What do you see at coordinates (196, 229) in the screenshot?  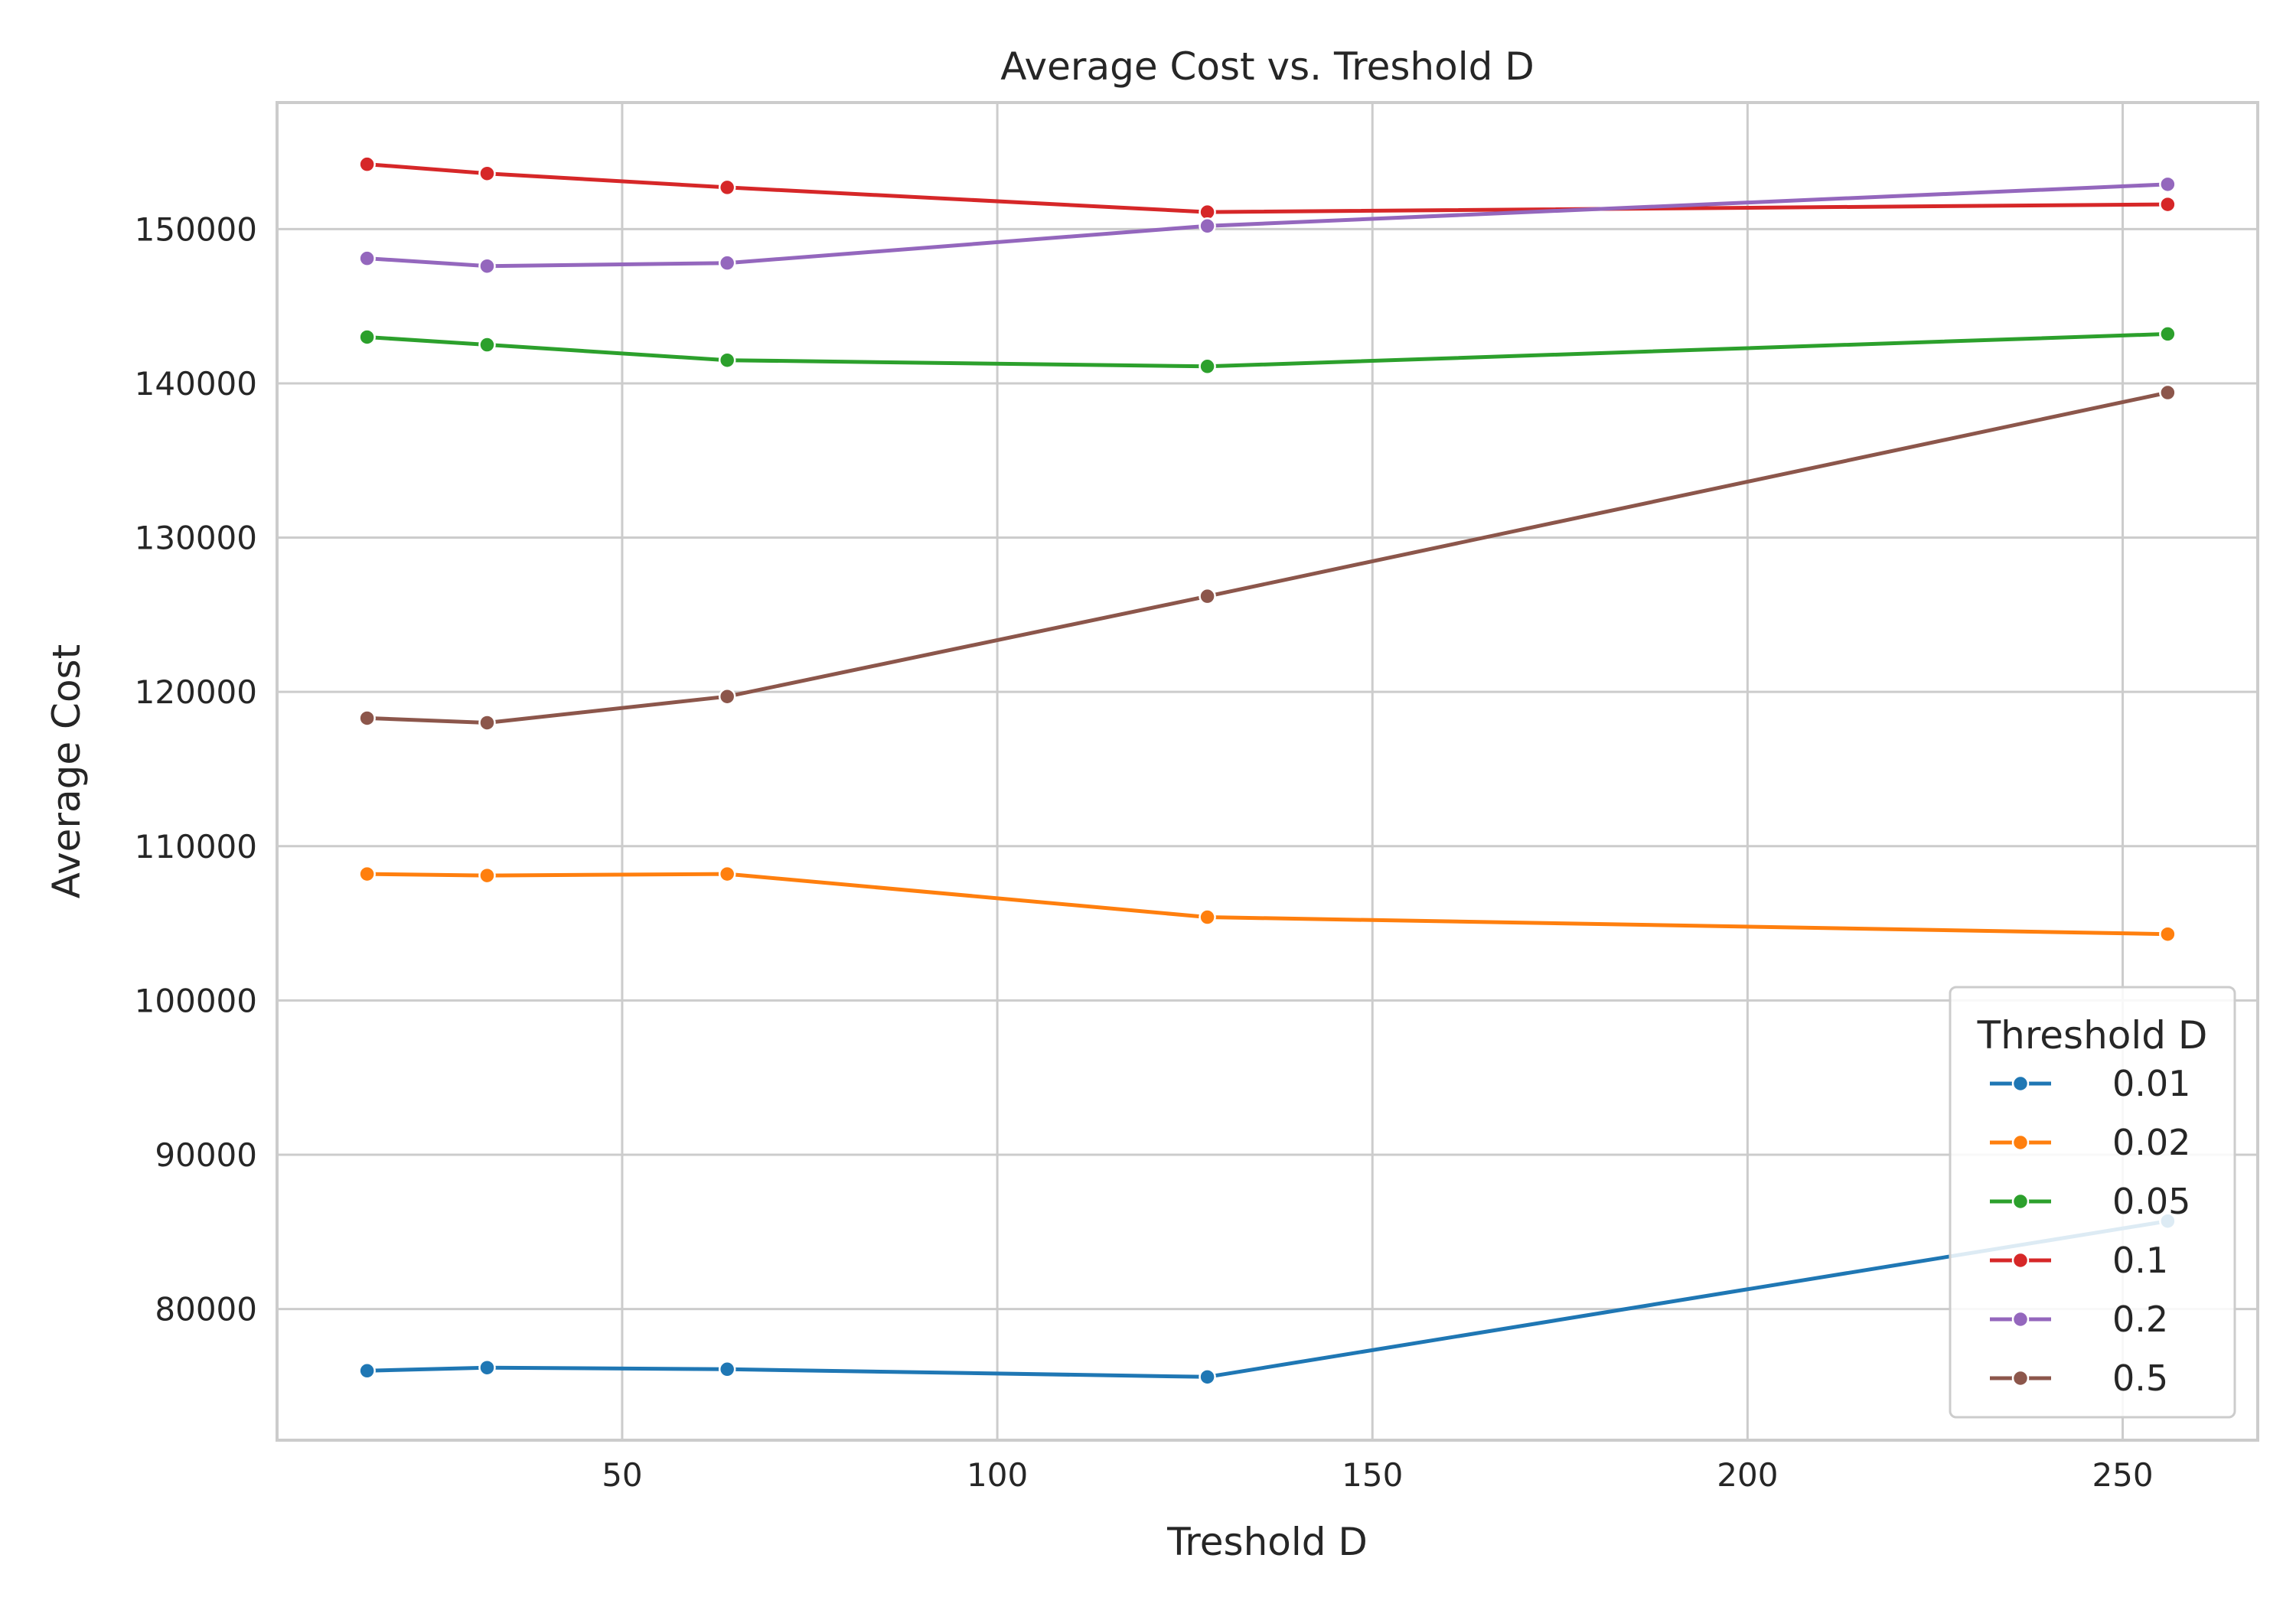 I see `y-tick-label: 150000` at bounding box center [196, 229].